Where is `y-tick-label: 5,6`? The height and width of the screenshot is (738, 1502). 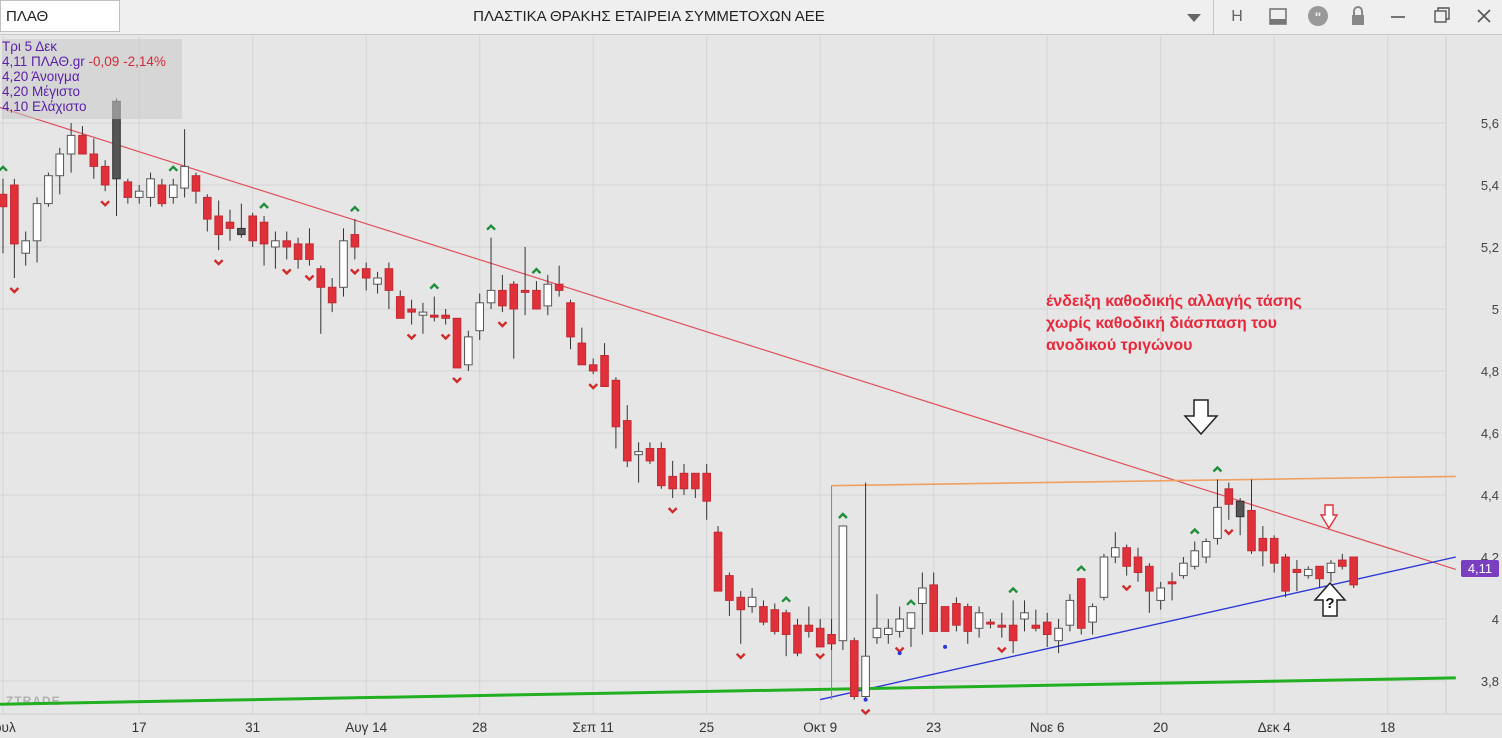
y-tick-label: 5,6 is located at coordinates (1490, 123).